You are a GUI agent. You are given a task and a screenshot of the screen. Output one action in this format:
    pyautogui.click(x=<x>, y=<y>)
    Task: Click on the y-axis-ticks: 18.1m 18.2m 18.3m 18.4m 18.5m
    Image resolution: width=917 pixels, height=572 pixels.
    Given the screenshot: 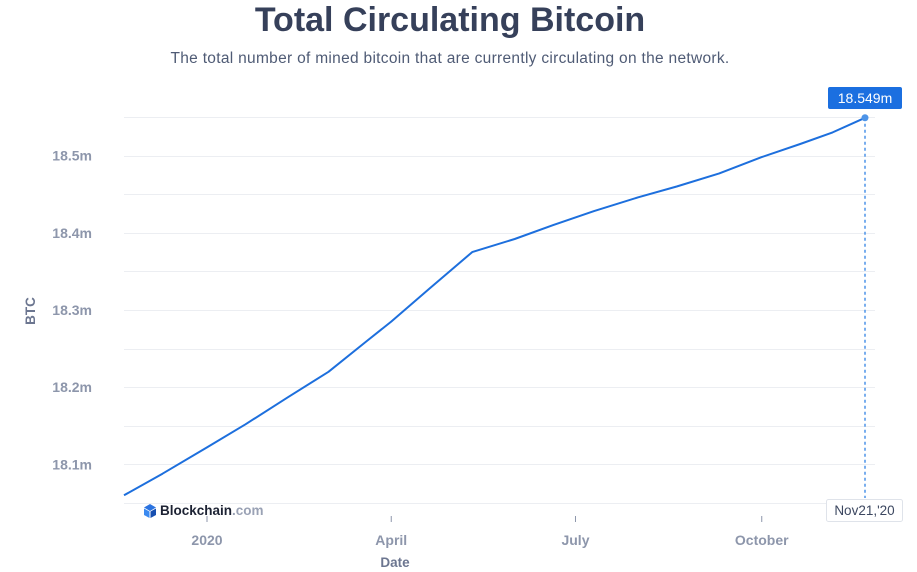 What is the action you would take?
    pyautogui.click(x=72, y=310)
    